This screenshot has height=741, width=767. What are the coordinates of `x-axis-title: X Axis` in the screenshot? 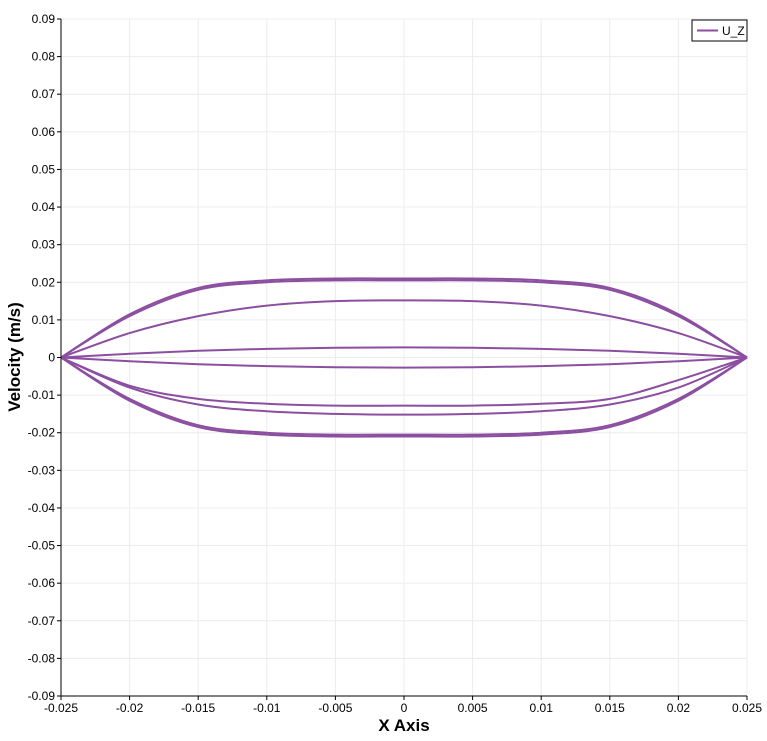 It's located at (403, 725).